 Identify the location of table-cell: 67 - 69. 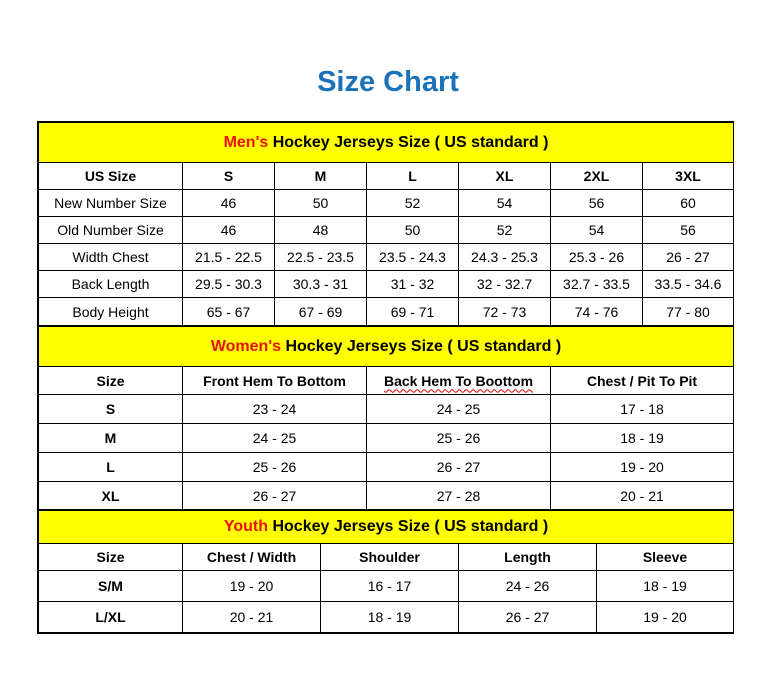
(320, 311).